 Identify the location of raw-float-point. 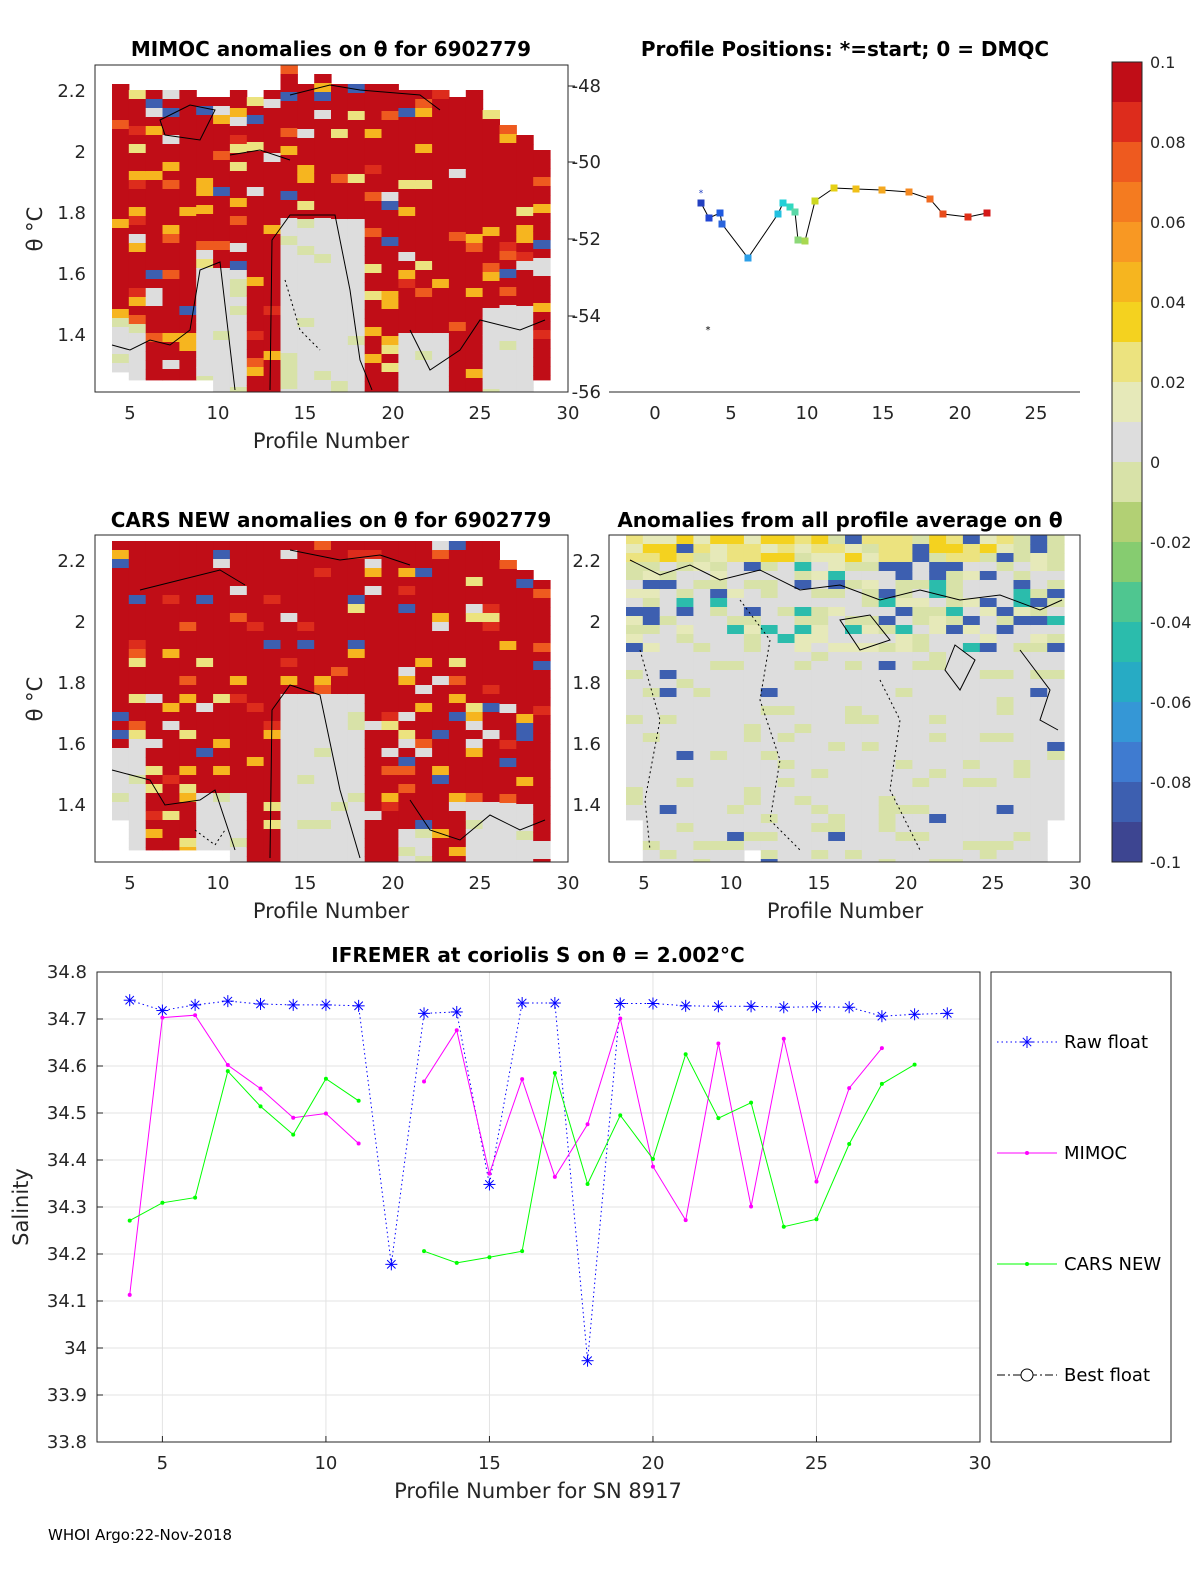
(783, 1007).